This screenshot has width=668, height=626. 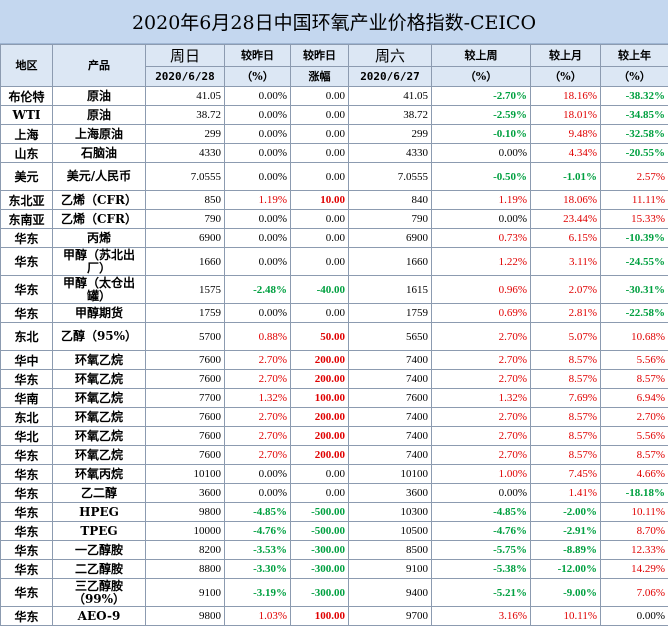 I want to click on week-pct-cell: -4.76%, so click(x=481, y=531).